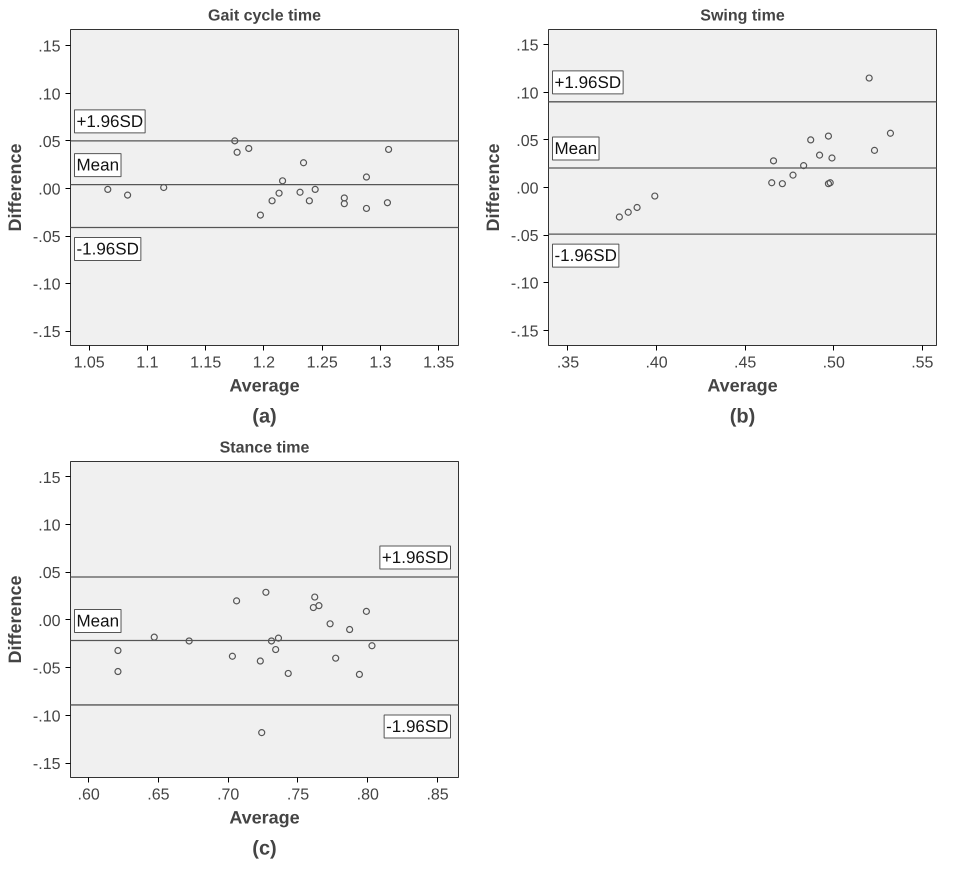  What do you see at coordinates (298, 795) in the screenshot?
I see `x-tick-label: .75` at bounding box center [298, 795].